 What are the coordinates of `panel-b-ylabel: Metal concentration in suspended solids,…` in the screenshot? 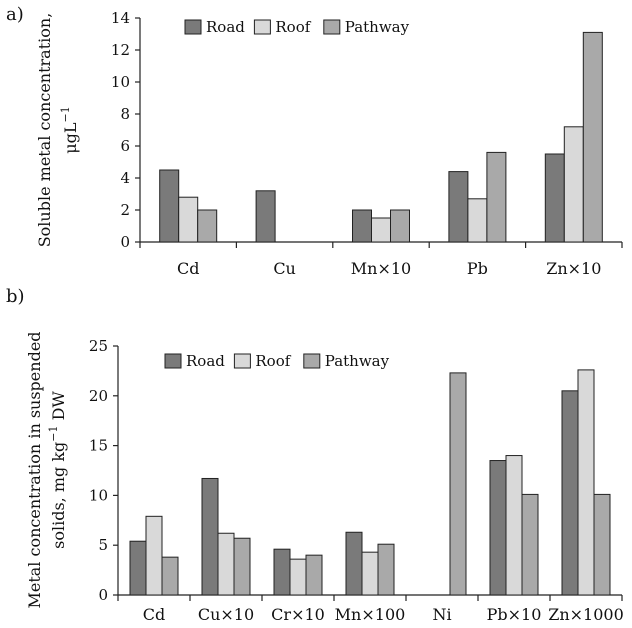 It's located at (46, 469).